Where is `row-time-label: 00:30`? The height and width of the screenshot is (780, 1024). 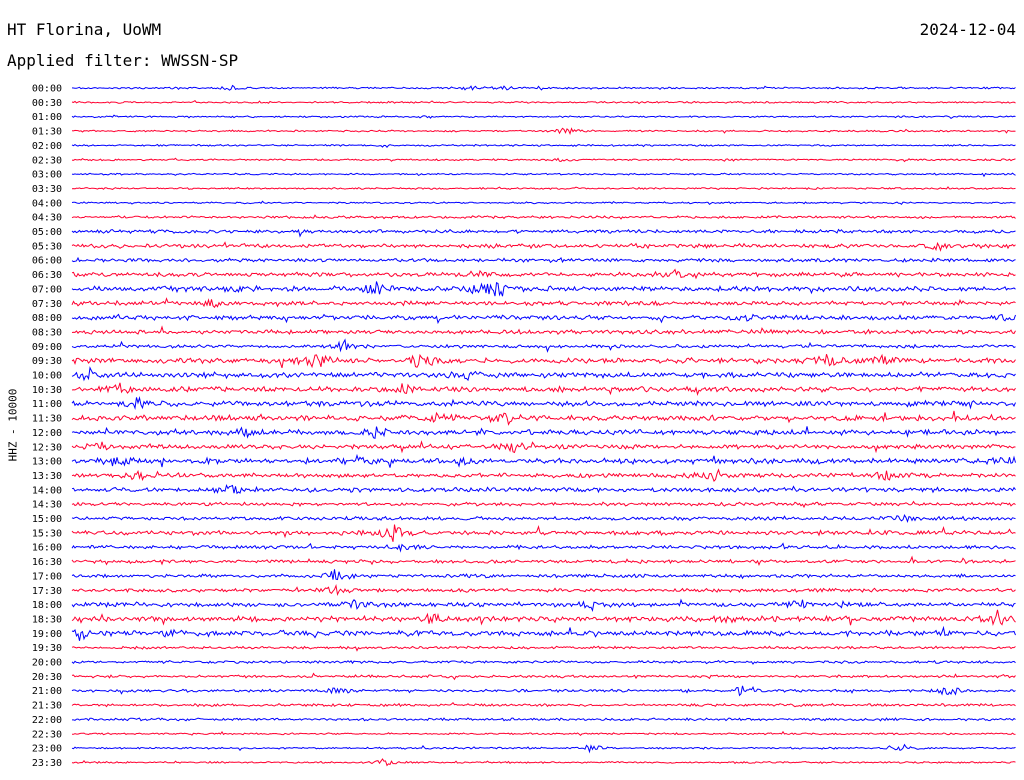 row-time-label: 00:30 is located at coordinates (47, 103).